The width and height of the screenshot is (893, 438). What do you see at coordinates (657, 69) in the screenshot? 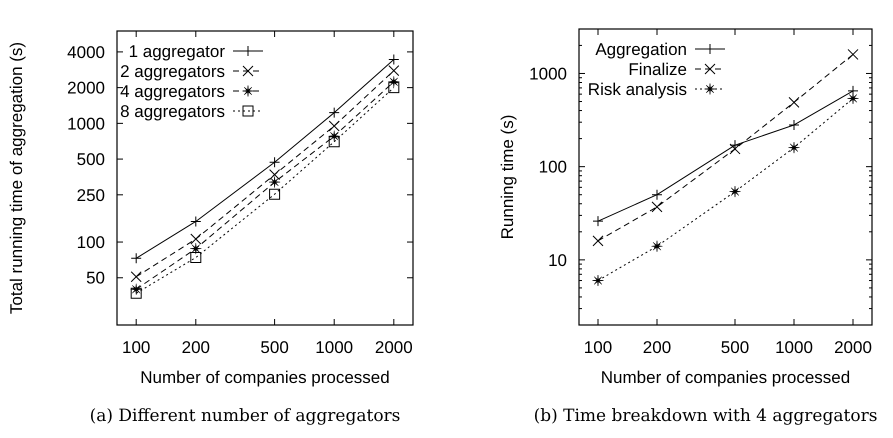
I see `legend-label: Finalize` at bounding box center [657, 69].